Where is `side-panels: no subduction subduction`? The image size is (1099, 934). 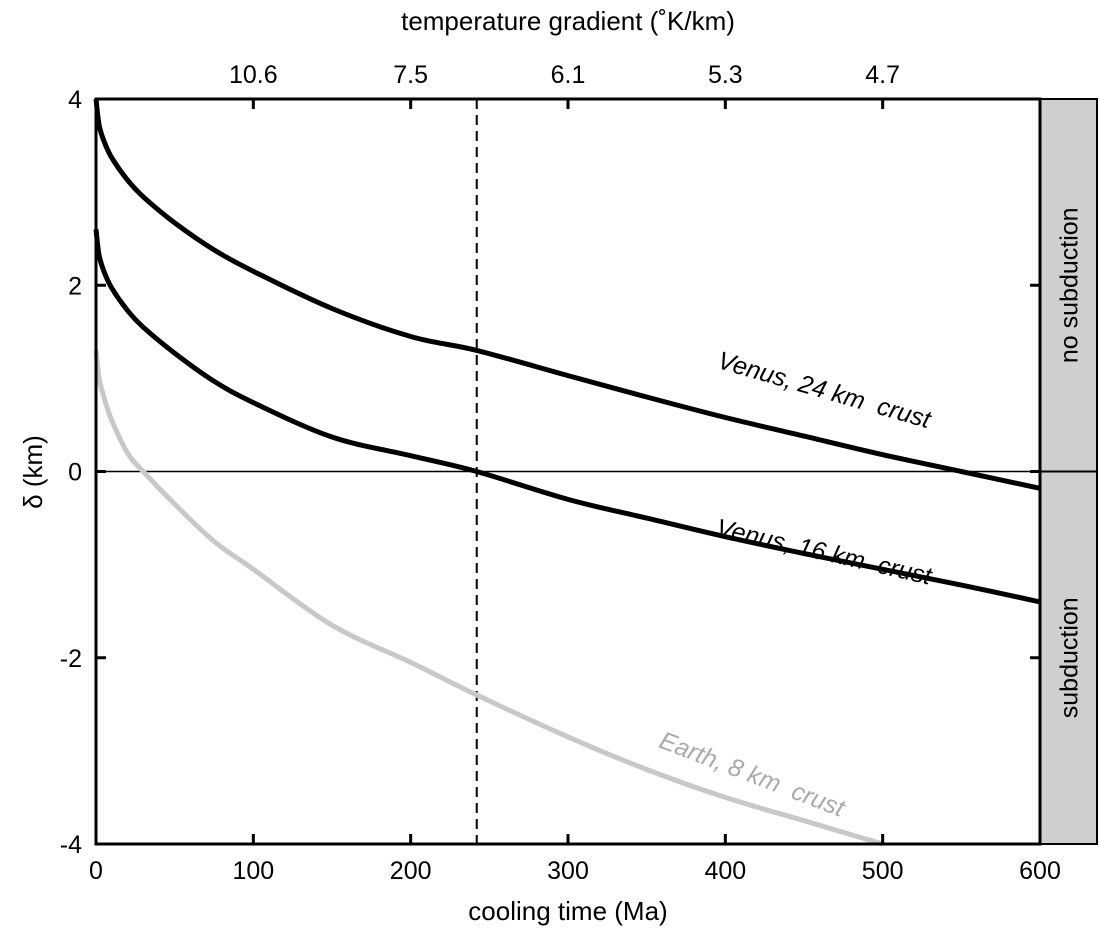
side-panels: no subduction subduction is located at coordinates (1068, 471).